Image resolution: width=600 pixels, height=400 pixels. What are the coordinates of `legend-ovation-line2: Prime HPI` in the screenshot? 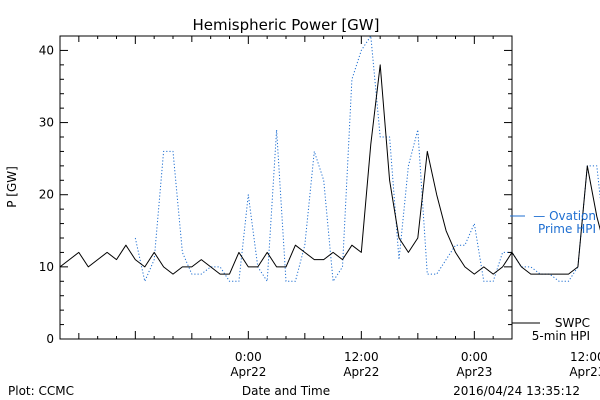 It's located at (567, 229).